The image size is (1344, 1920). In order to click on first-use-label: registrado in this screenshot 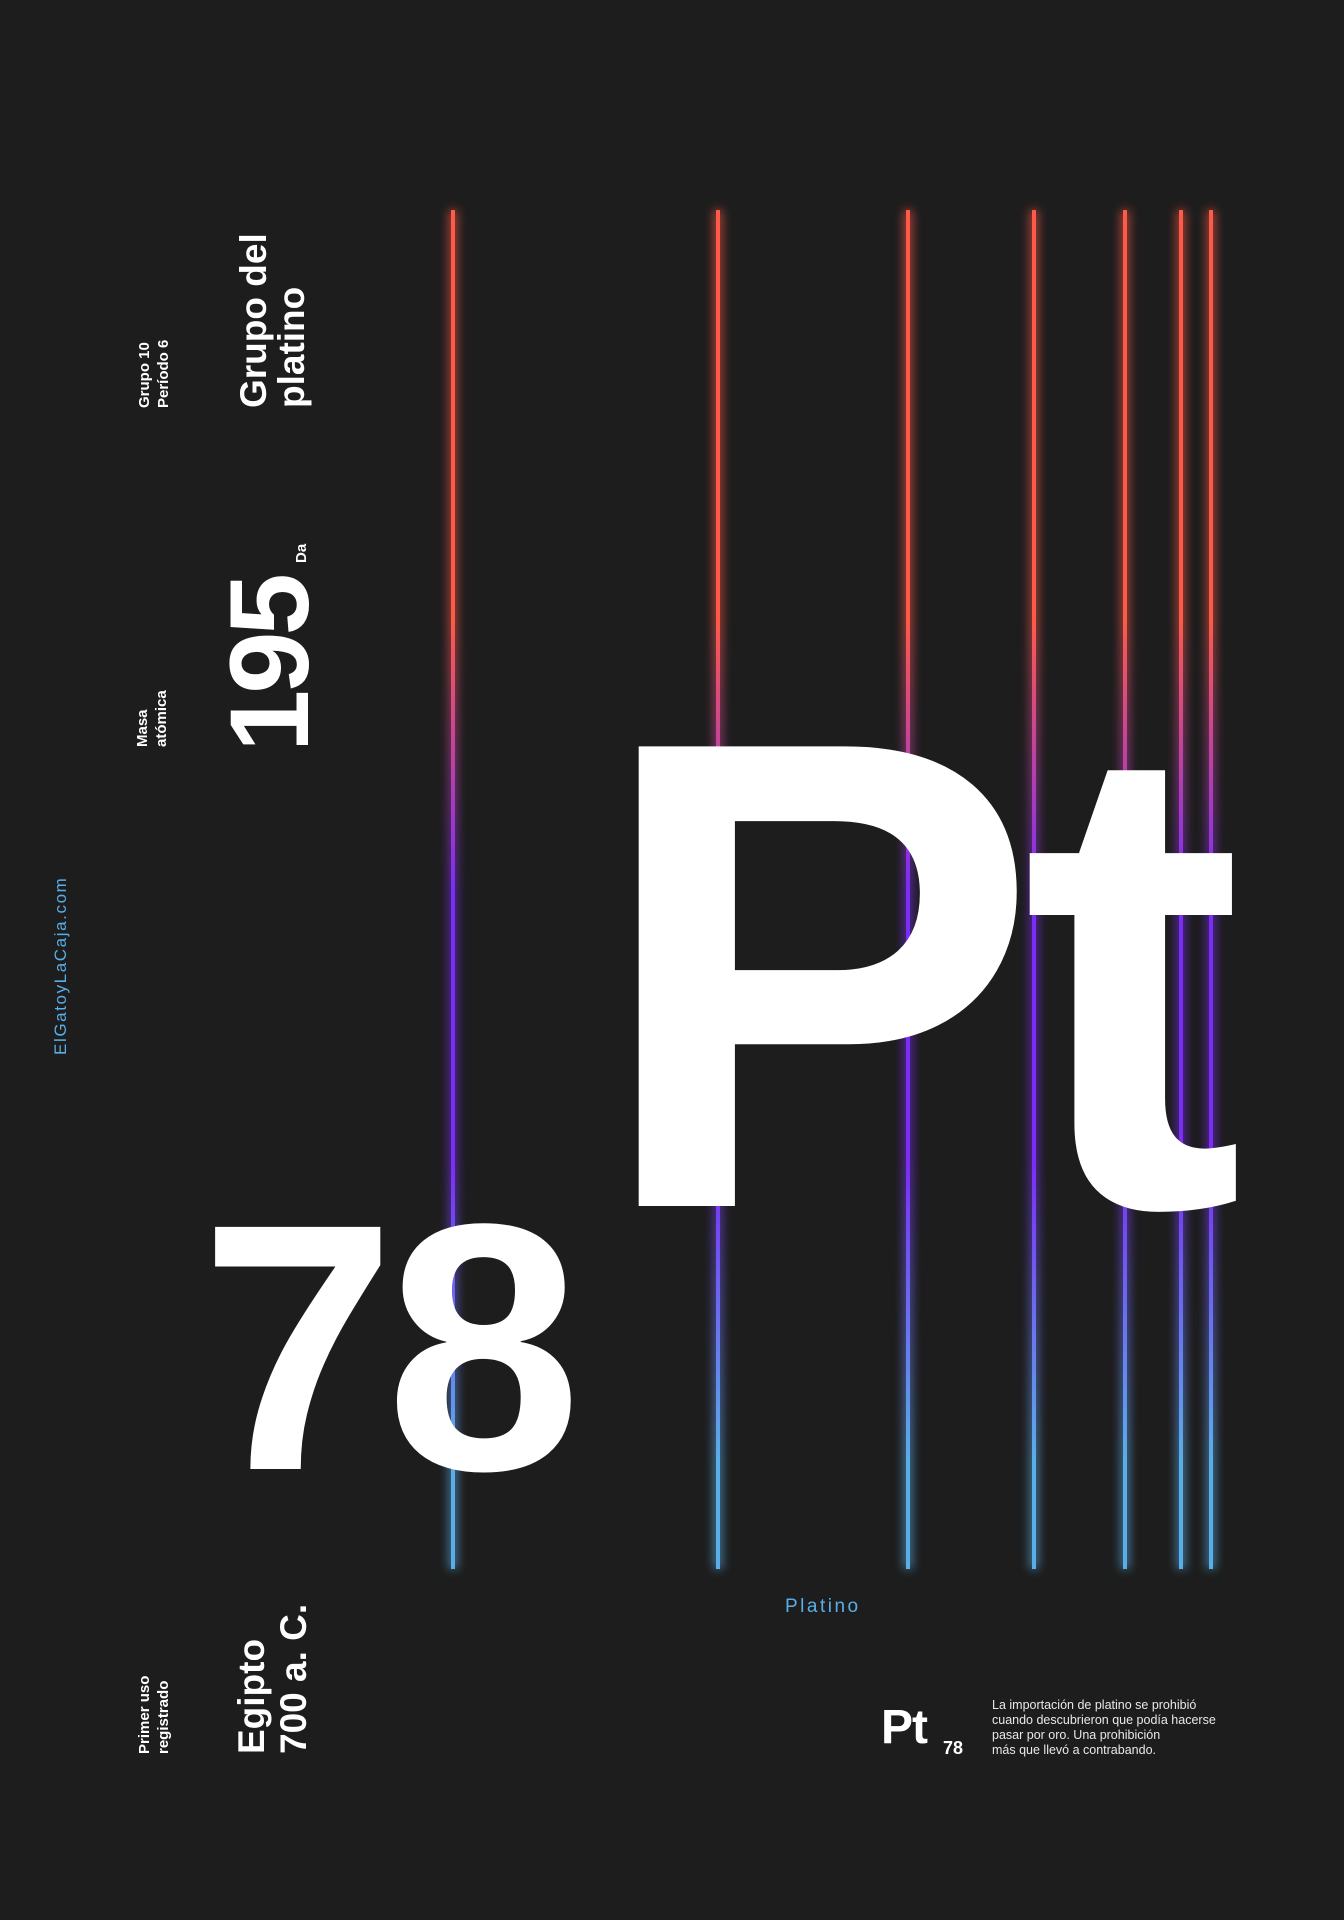, I will do `click(163, 1717)`.